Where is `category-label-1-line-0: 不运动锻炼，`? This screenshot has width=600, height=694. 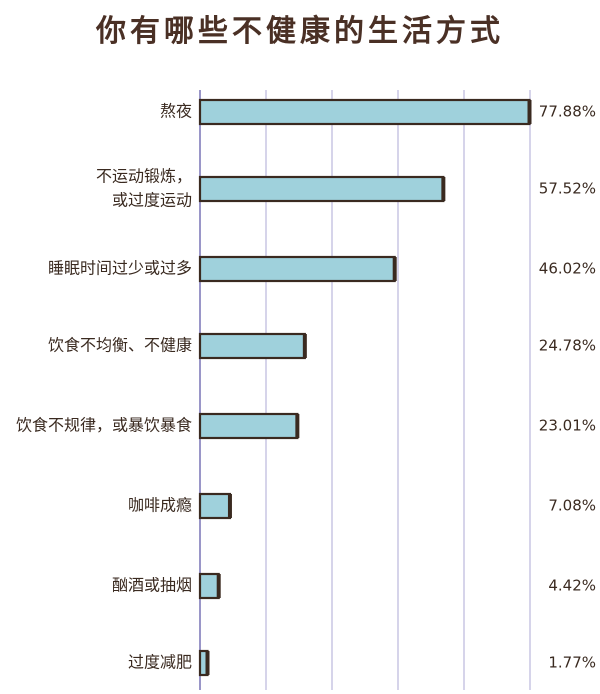
category-label-1-line-0: 不运动锻炼， is located at coordinates (144, 176).